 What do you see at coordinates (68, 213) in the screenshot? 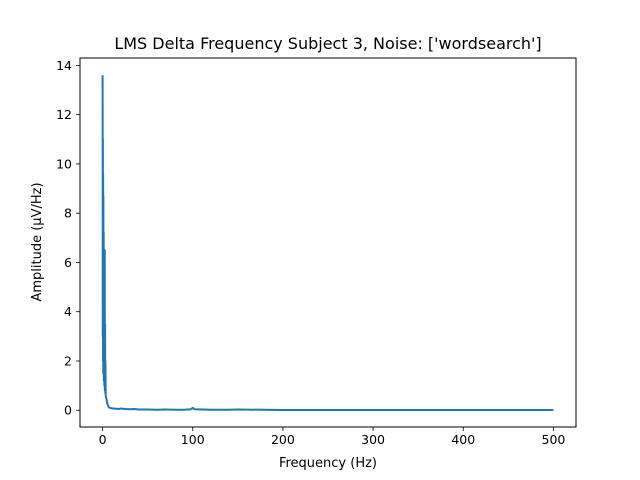
I see `y-tick-label: 8` at bounding box center [68, 213].